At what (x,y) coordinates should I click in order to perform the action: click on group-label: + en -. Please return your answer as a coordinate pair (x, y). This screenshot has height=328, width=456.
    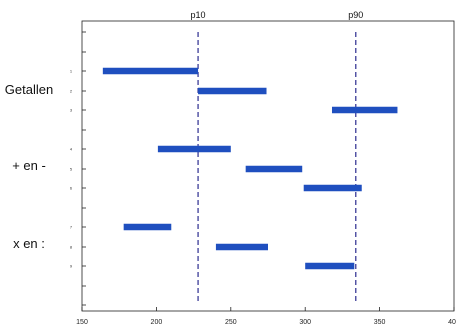
    Looking at the image, I should click on (29, 165).